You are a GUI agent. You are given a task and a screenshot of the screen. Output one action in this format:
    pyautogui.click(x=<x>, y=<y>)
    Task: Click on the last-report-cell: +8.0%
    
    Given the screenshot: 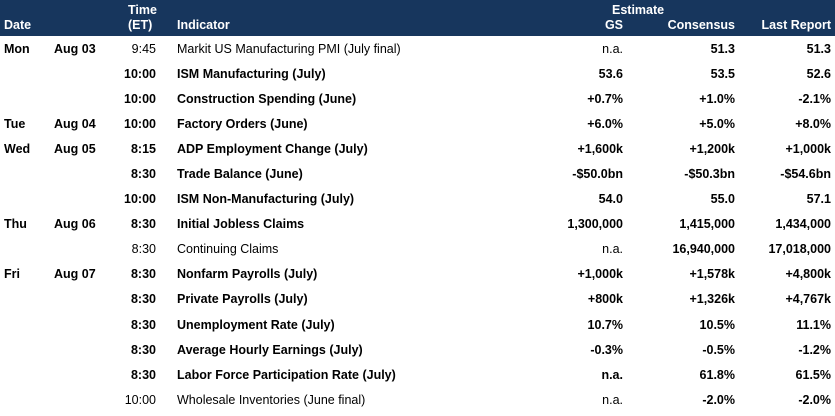 What is the action you would take?
    pyautogui.click(x=813, y=123)
    